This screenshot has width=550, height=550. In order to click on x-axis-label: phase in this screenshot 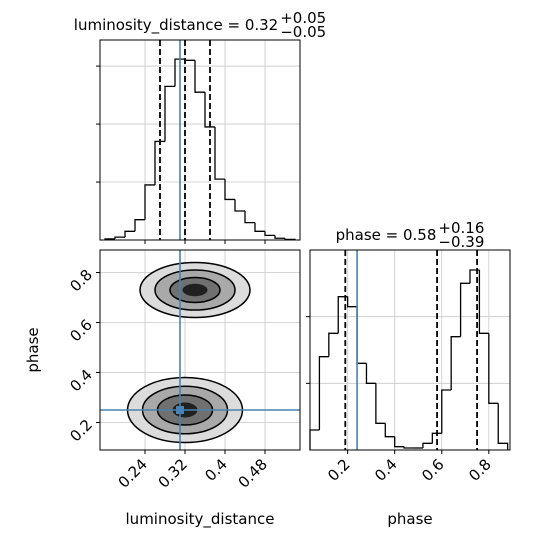, I will do `click(409, 519)`.